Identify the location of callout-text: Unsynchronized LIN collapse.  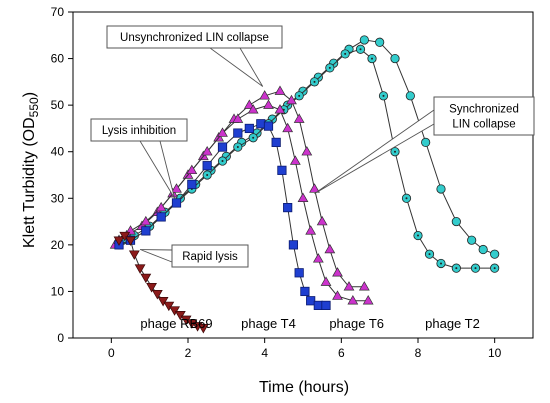
(194, 38).